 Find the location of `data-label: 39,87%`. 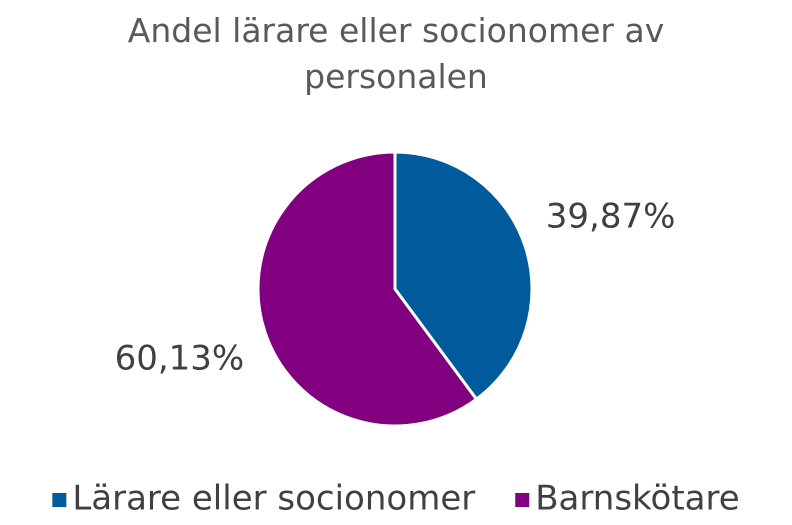

data-label: 39,87% is located at coordinates (611, 216).